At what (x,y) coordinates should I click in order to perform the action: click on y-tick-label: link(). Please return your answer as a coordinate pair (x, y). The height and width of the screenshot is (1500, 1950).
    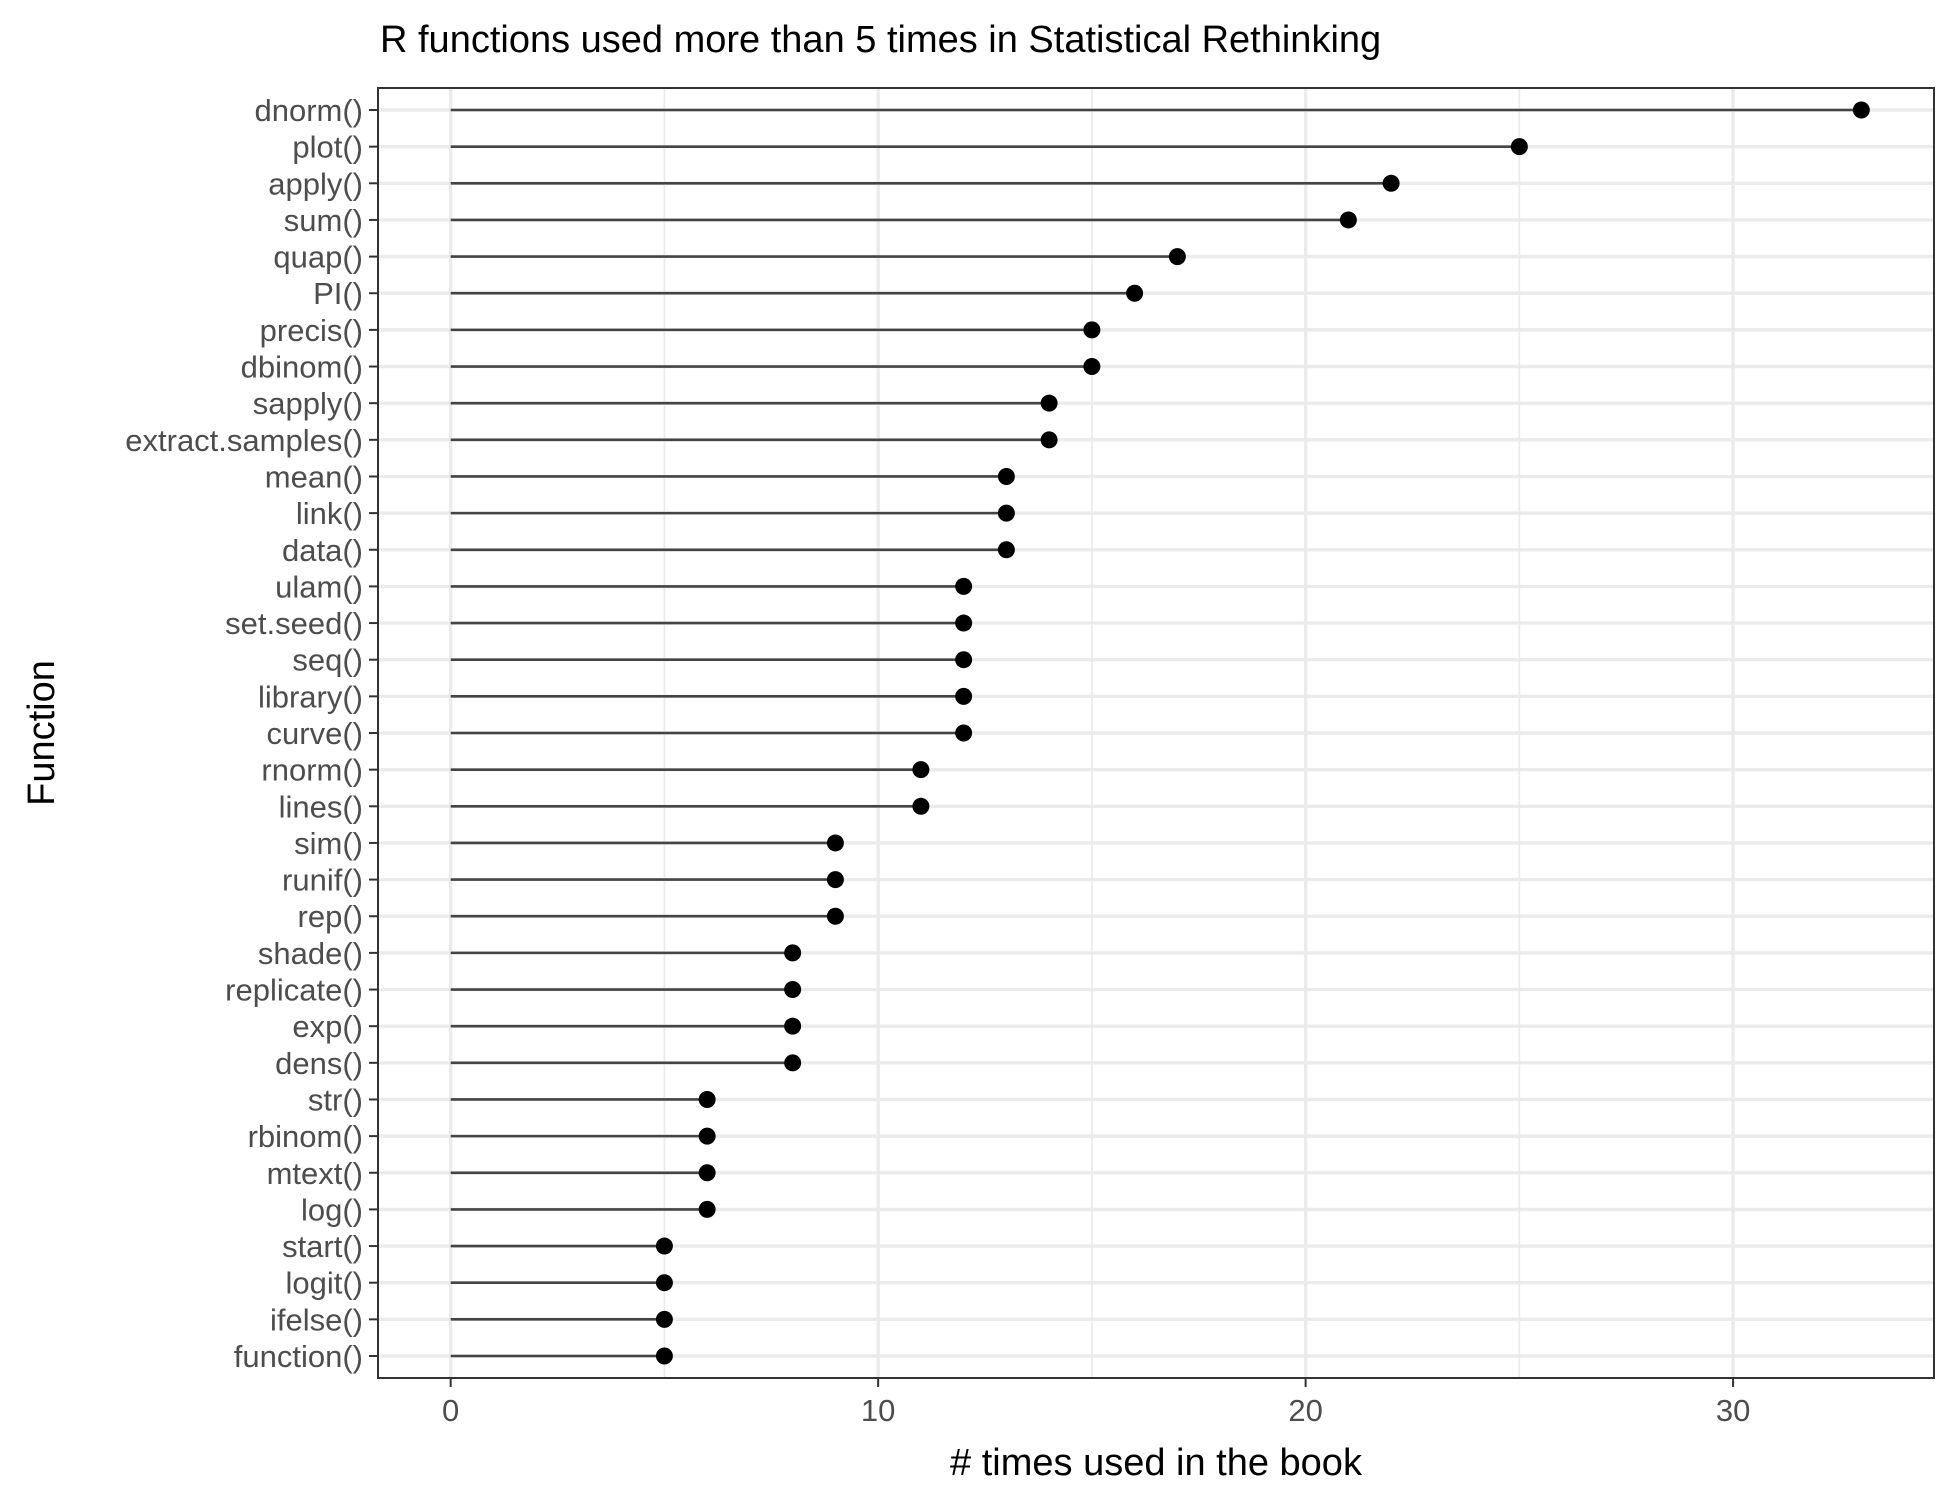
    Looking at the image, I should click on (329, 513).